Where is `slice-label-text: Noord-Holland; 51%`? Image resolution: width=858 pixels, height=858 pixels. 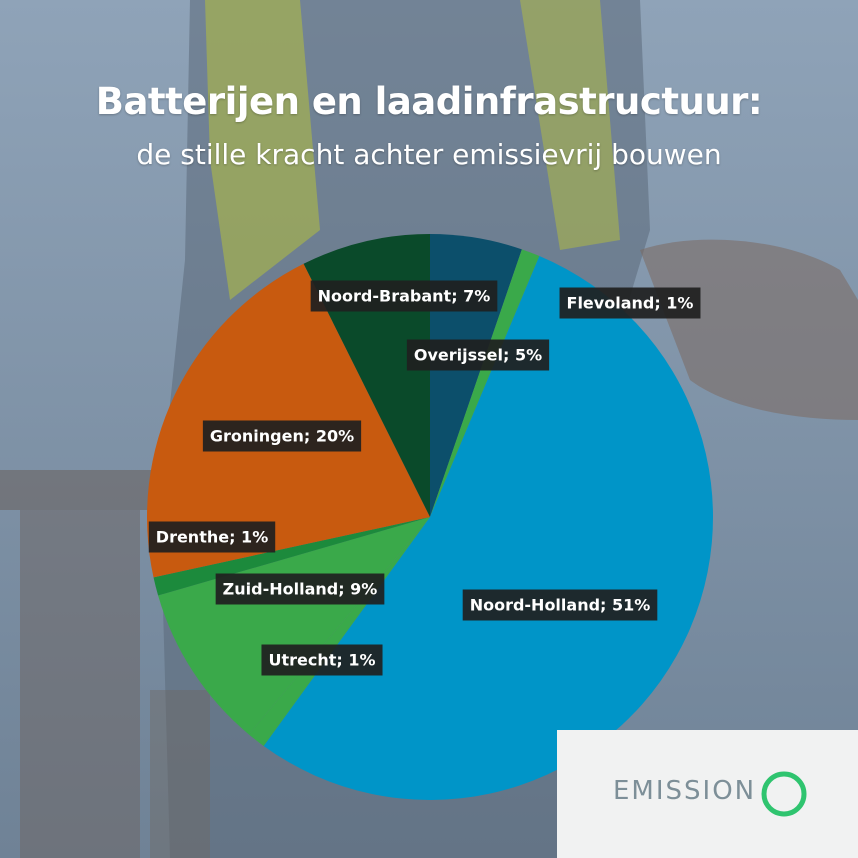 slice-label-text: Noord-Holland; 51% is located at coordinates (560, 605).